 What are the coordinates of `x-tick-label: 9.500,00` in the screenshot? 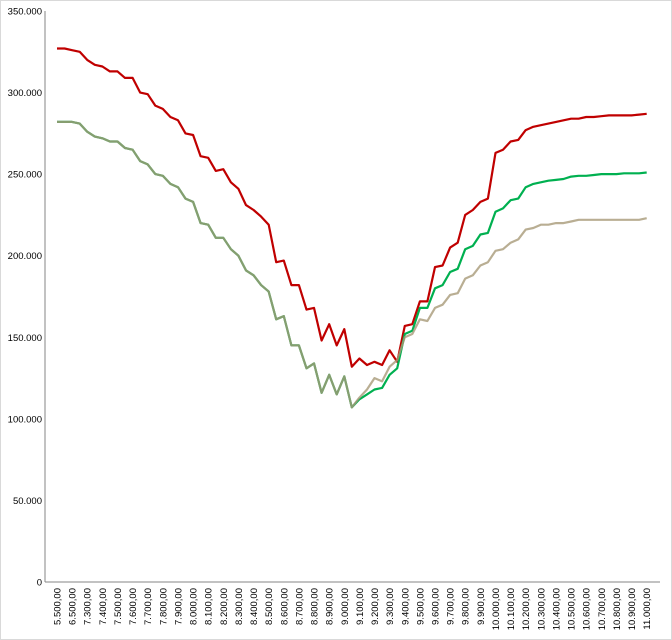 It's located at (420, 606).